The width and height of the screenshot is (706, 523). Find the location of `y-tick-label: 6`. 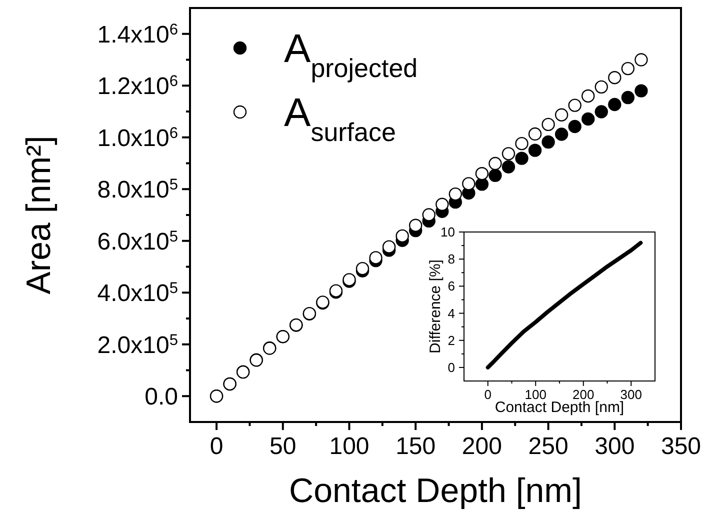

y-tick-label: 6 is located at coordinates (451, 286).